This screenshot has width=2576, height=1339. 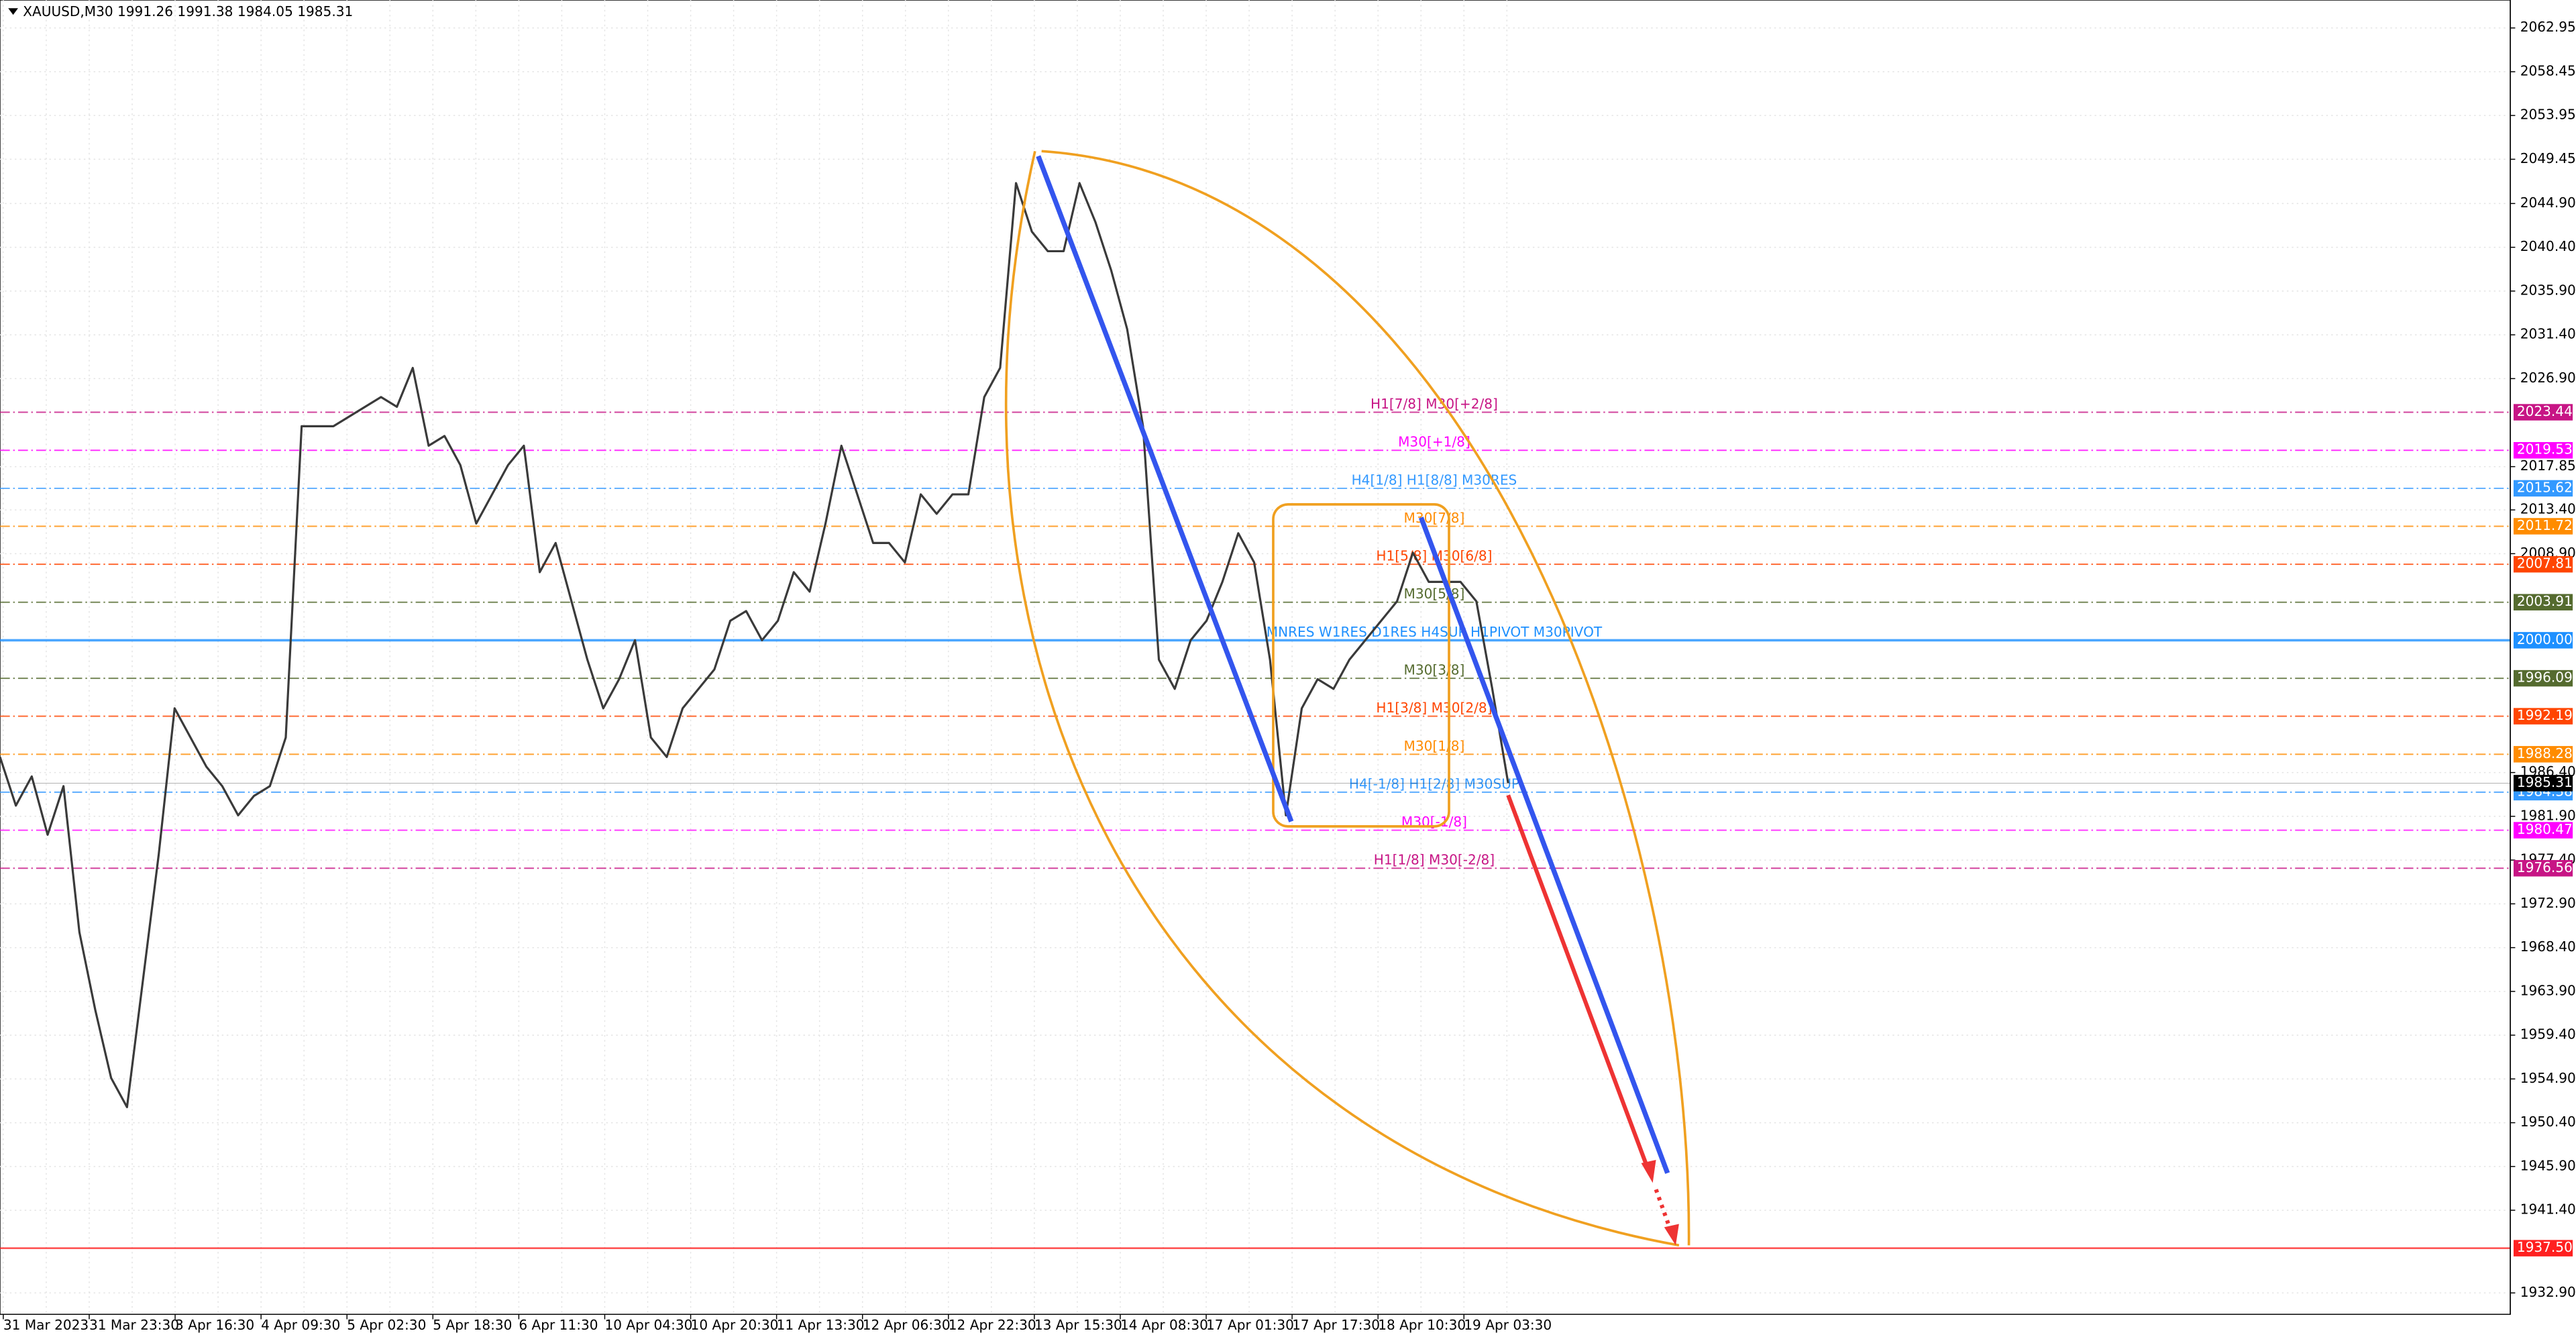 What do you see at coordinates (472, 1325) in the screenshot?
I see `x-tick-label: 5 Apr 18:30` at bounding box center [472, 1325].